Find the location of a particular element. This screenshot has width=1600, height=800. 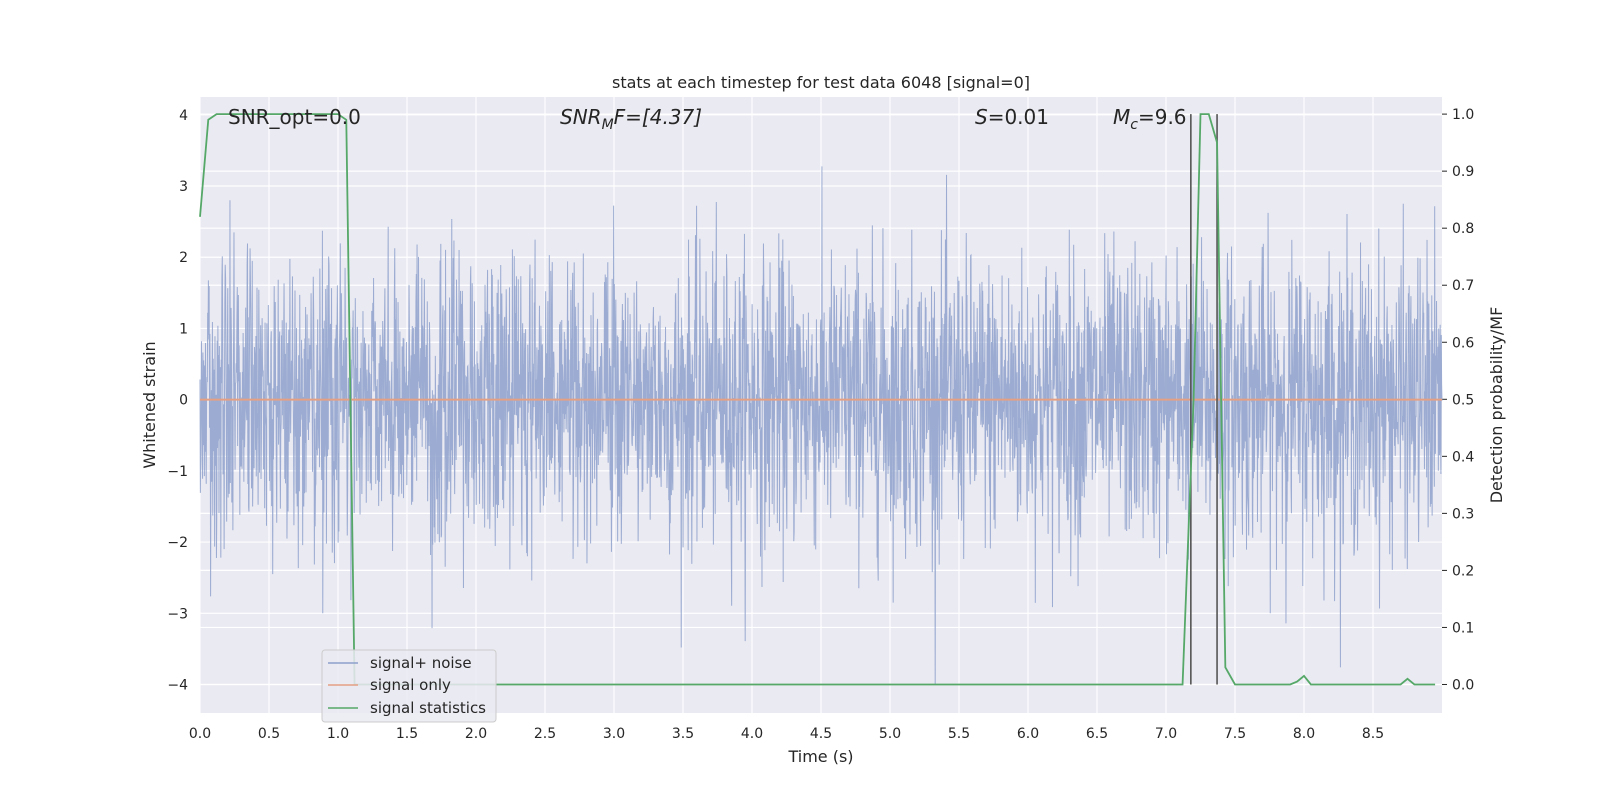

y-left-tick-labels: 4 3 2 1 0 −1 −2 −3 −4 is located at coordinates (177, 401).